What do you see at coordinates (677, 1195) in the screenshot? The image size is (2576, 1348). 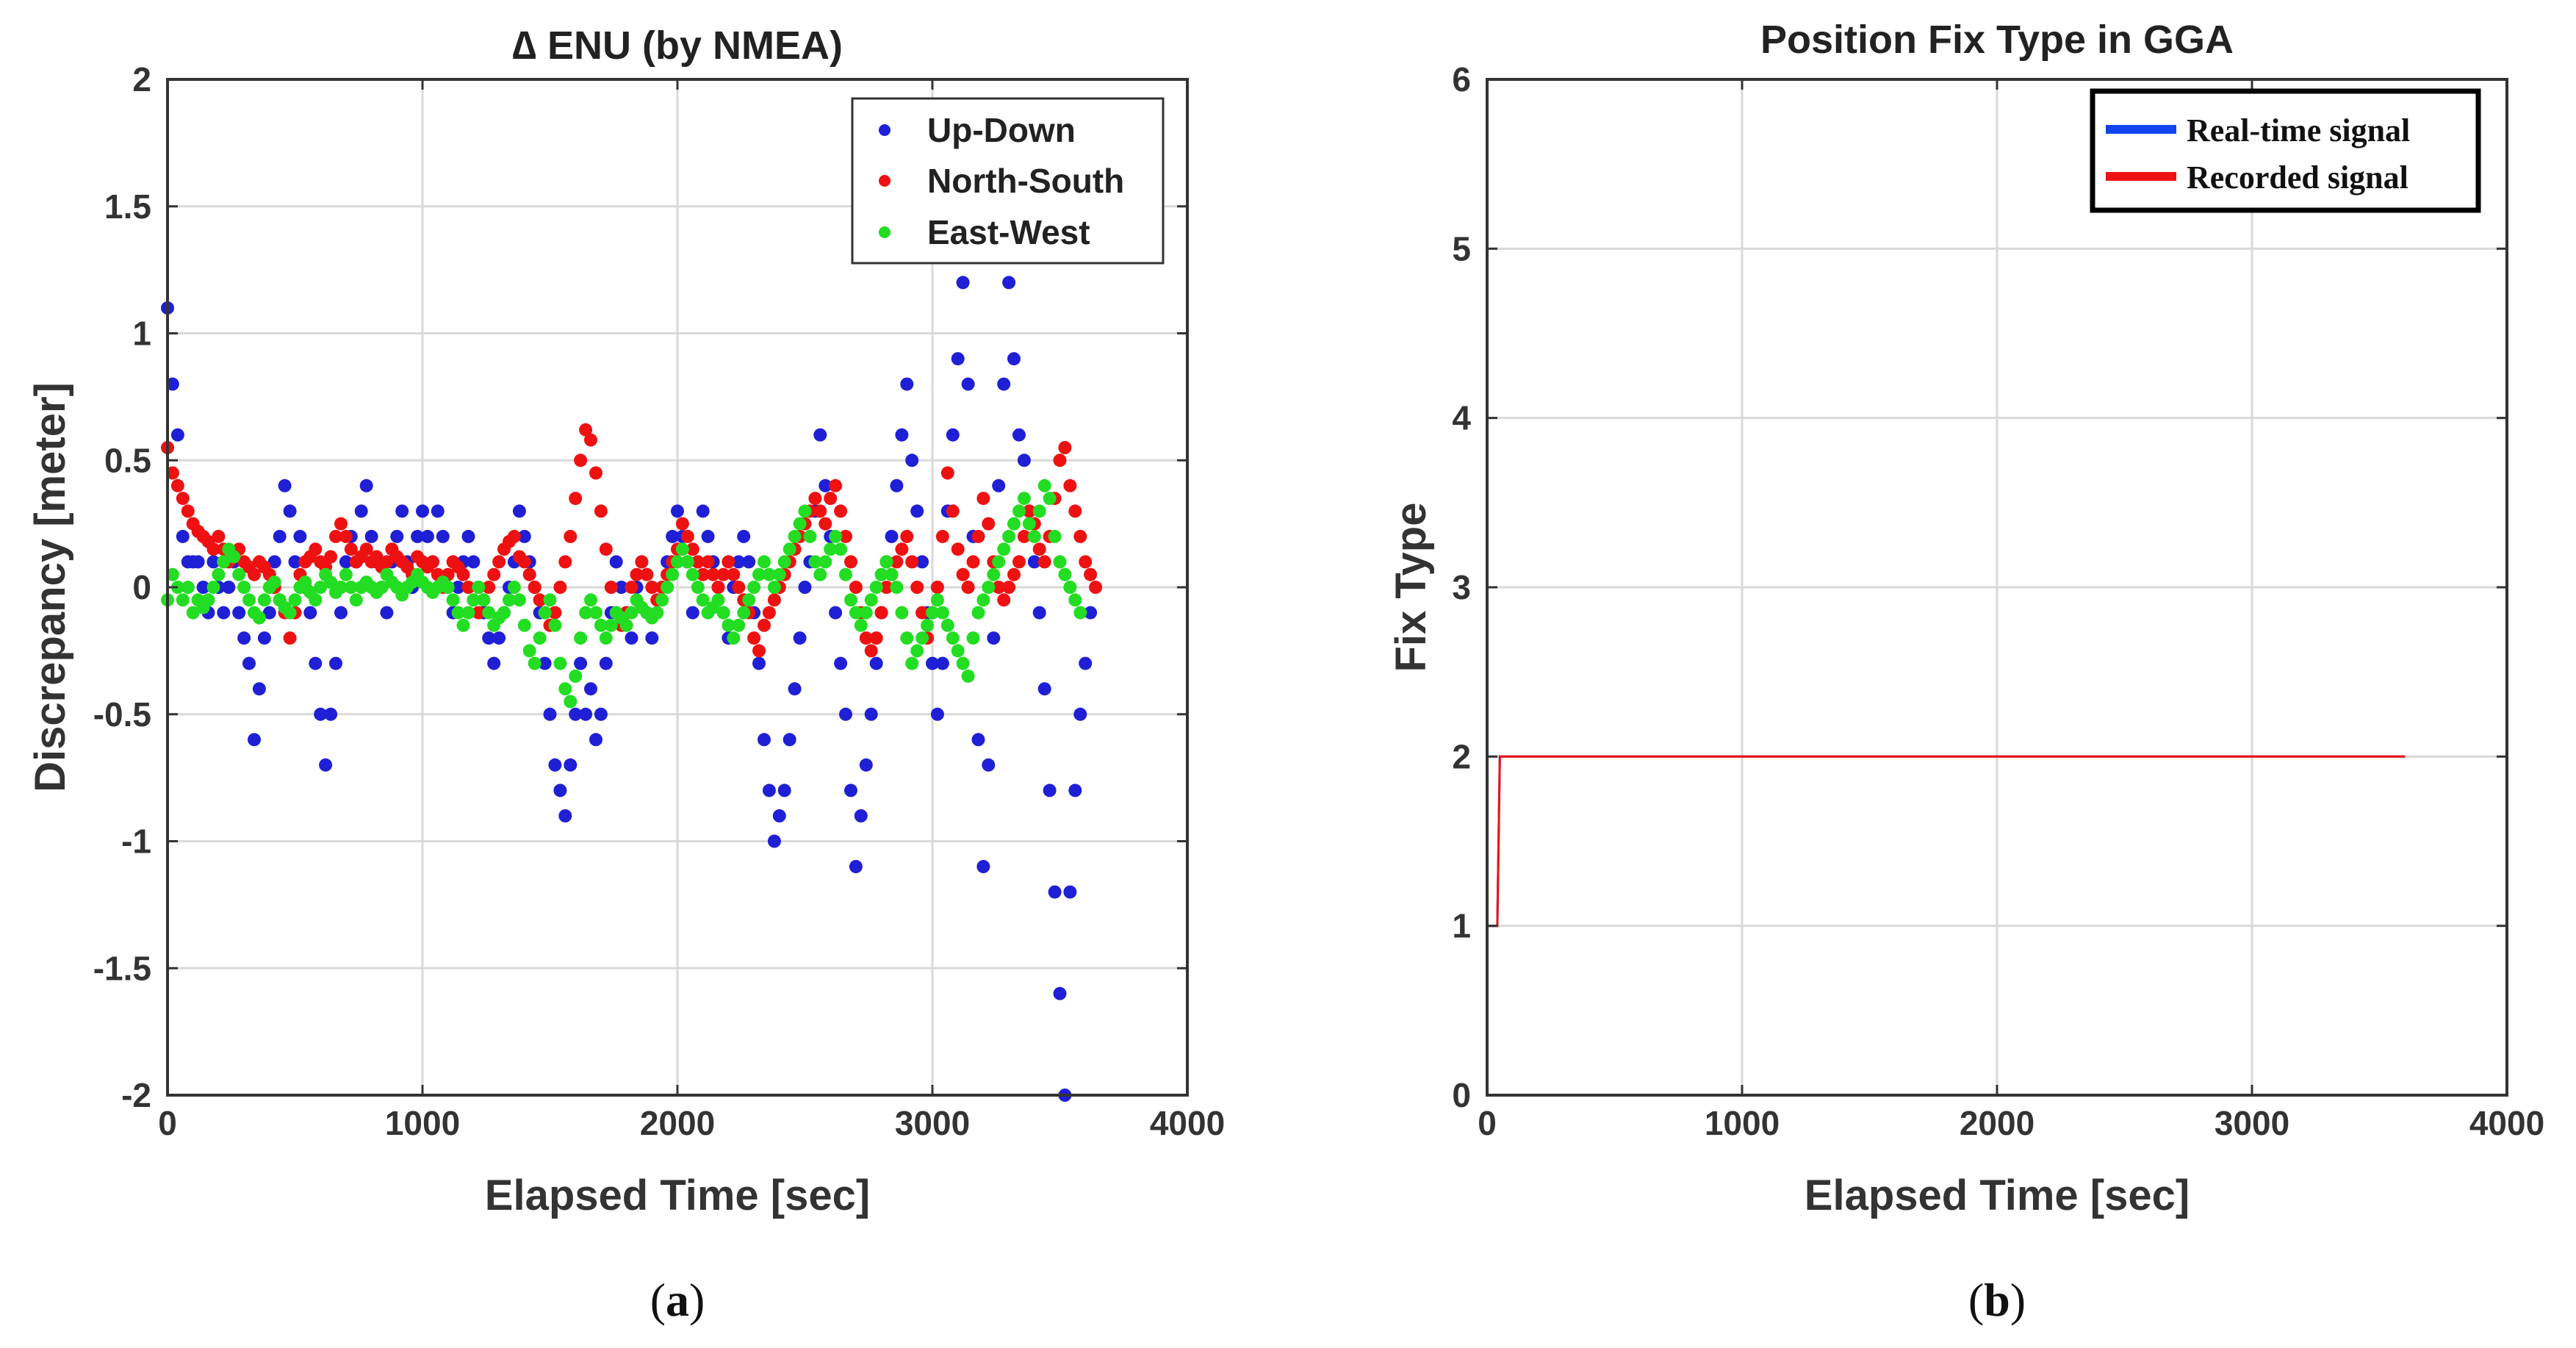 I see `xlabel-a: Elapsed Time [sec]` at bounding box center [677, 1195].